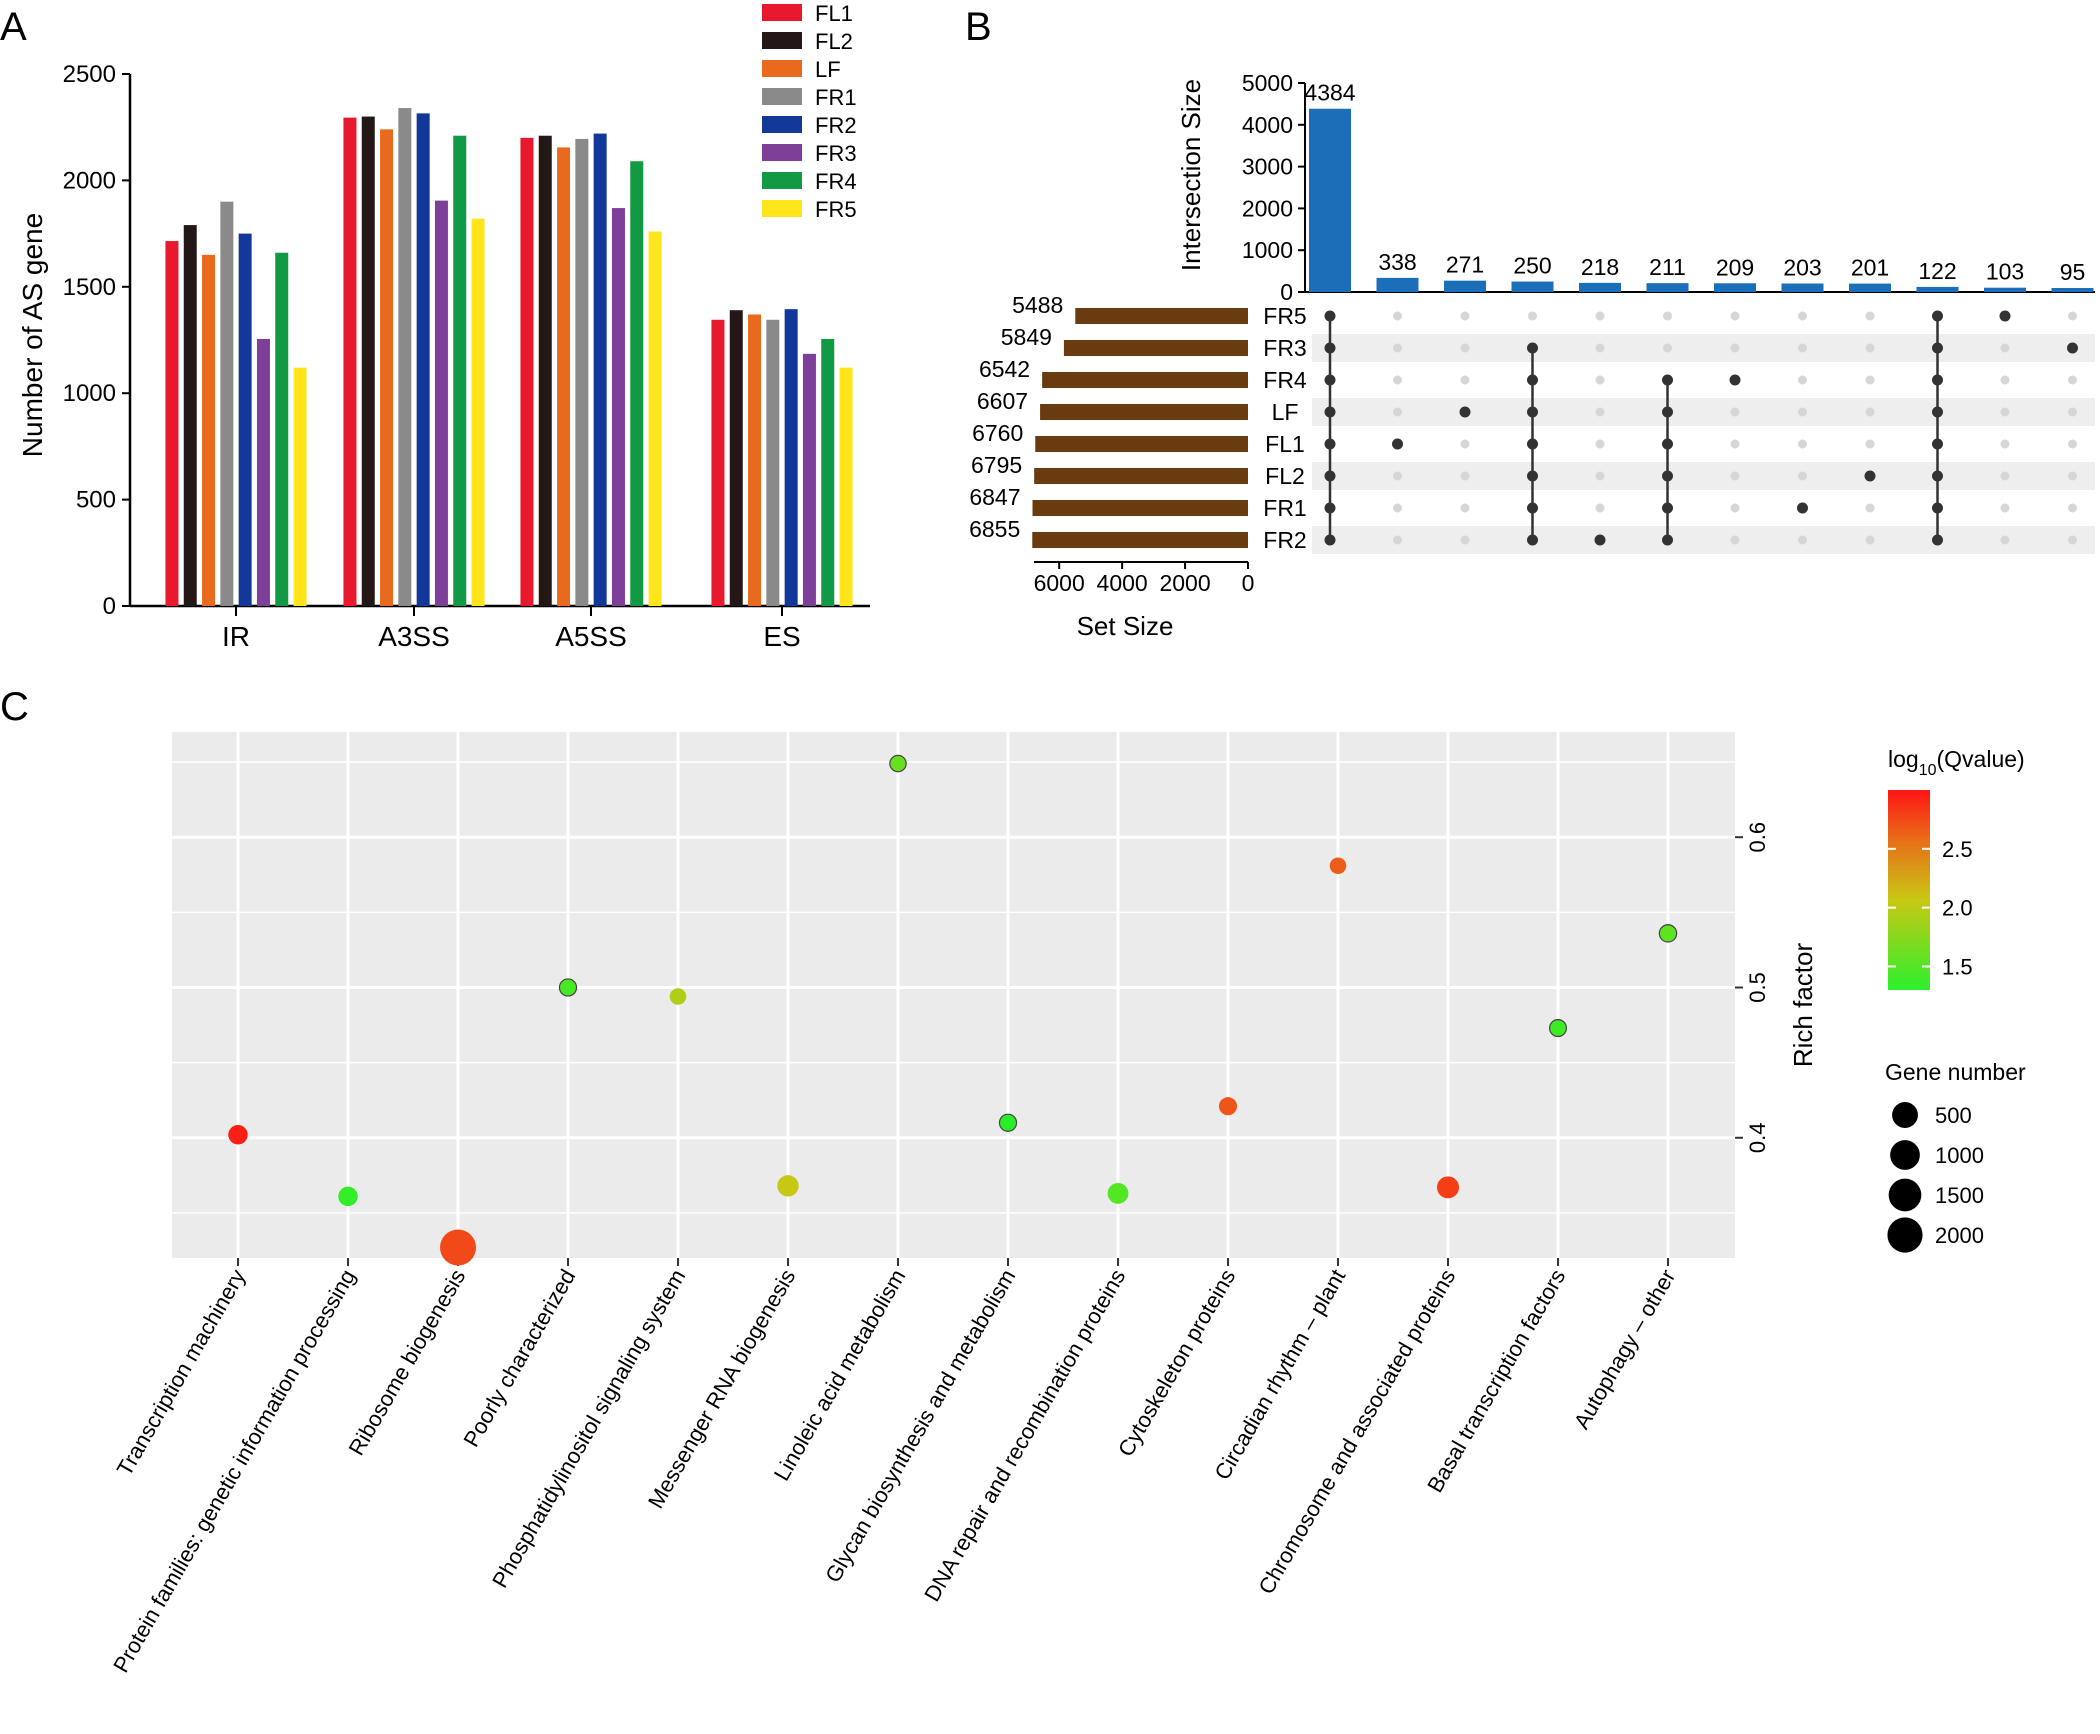  What do you see at coordinates (600, 370) in the screenshot?
I see `bar-FR2-A5SS` at bounding box center [600, 370].